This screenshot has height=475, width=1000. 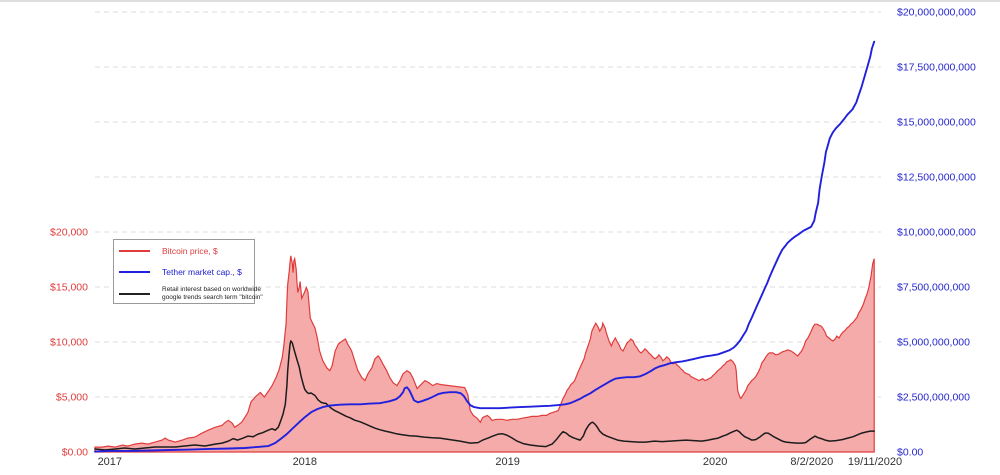 I want to click on x-axis-tick-label: 8/2/2020, so click(x=811, y=462).